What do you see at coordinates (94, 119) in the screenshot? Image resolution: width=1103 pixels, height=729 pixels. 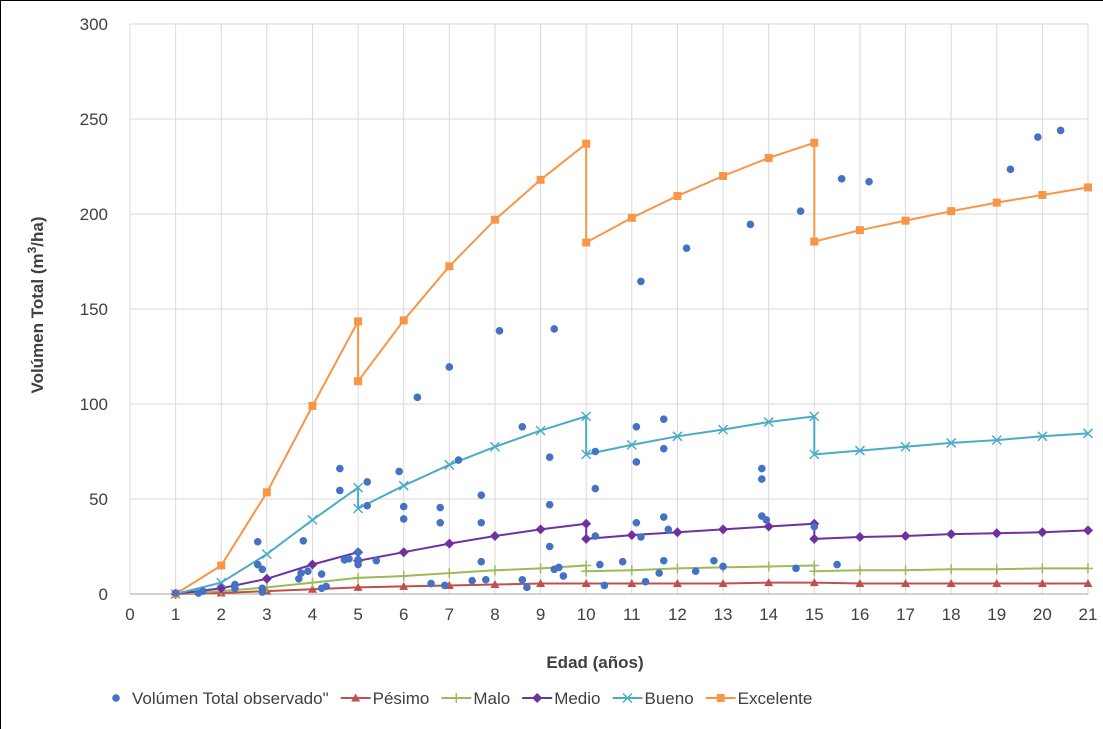 I see `y-tick-label: 250` at bounding box center [94, 119].